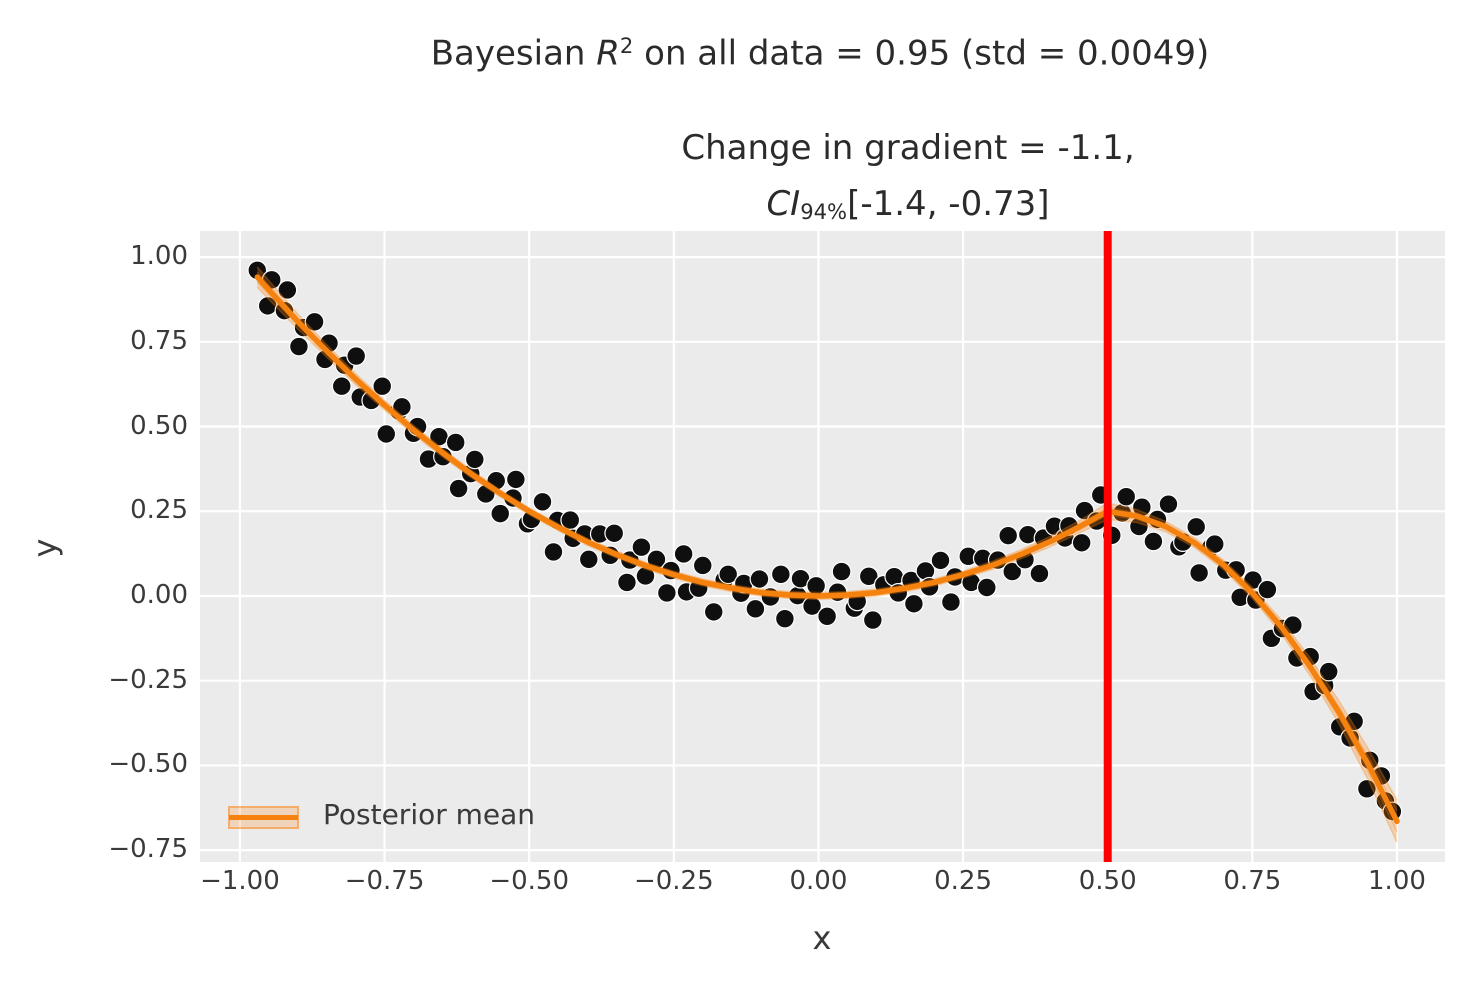 This screenshot has height=983, width=1463. I want to click on y-tick-label: −0.50, so click(148, 764).